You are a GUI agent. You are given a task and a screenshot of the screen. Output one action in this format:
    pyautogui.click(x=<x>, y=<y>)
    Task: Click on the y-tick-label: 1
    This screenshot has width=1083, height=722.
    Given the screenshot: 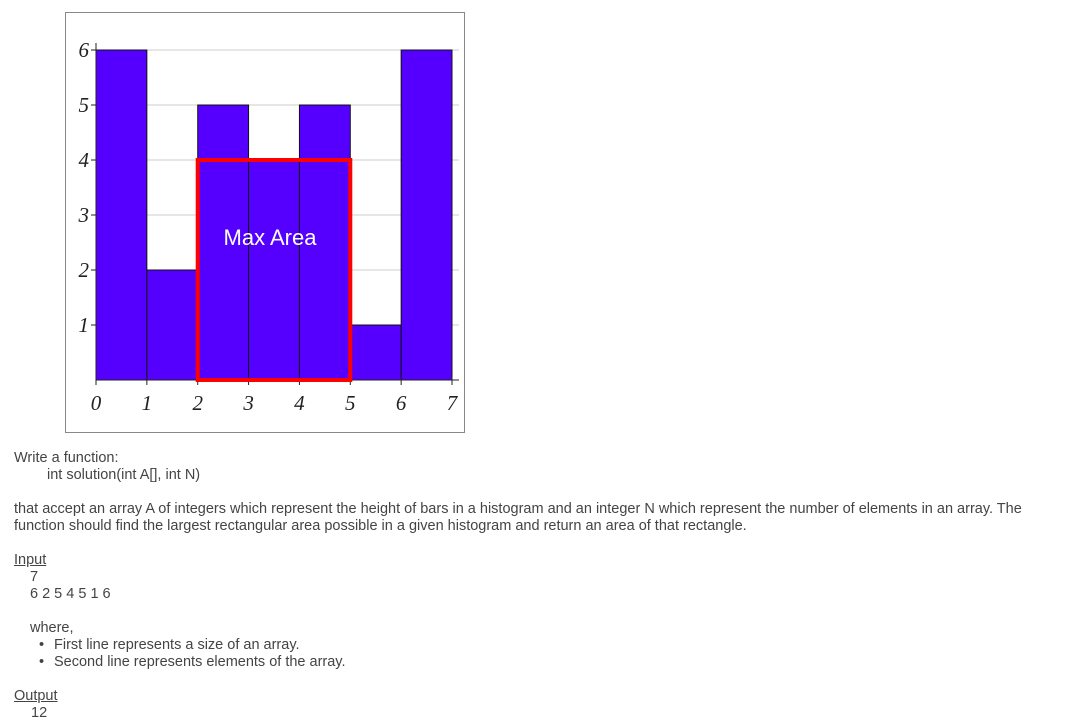 What is the action you would take?
    pyautogui.click(x=84, y=325)
    